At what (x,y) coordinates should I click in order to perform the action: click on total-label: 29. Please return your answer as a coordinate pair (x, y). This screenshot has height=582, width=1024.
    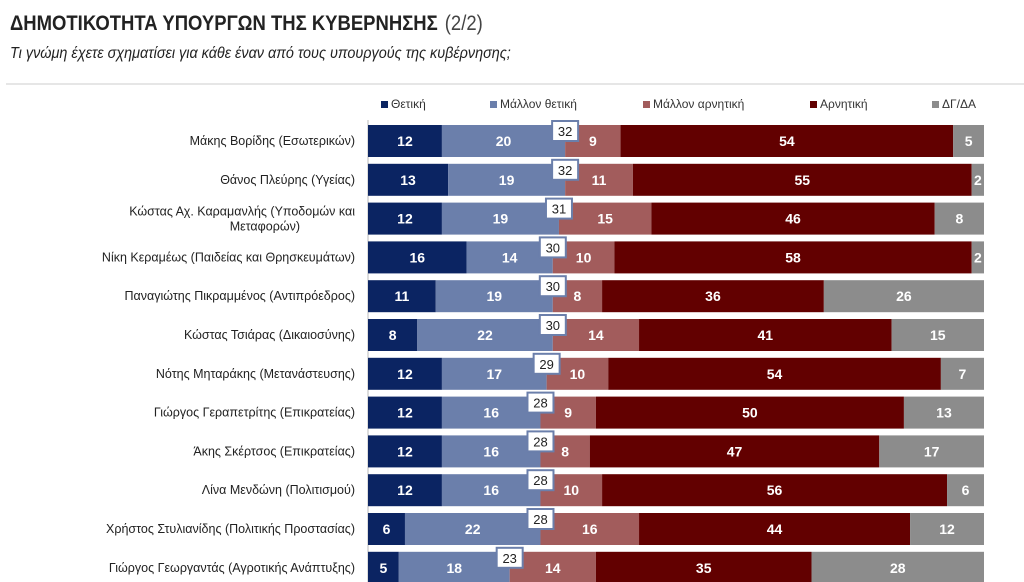
    Looking at the image, I should click on (546, 364).